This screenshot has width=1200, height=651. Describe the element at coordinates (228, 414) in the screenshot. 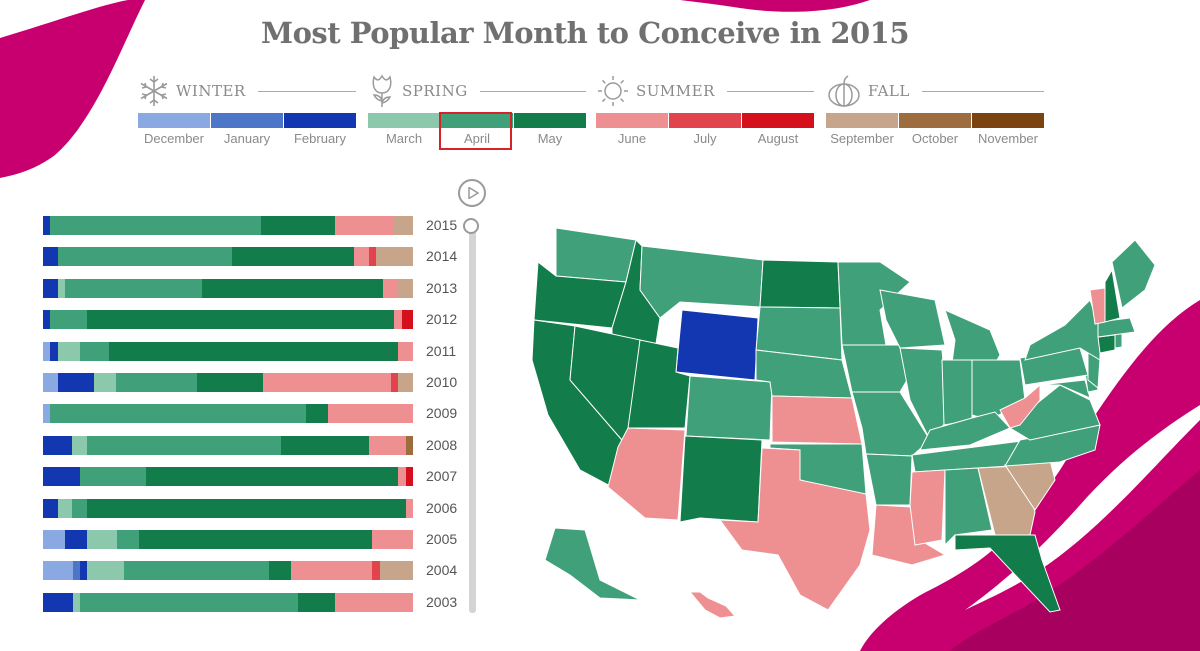

I see `bar-row-2009` at that location.